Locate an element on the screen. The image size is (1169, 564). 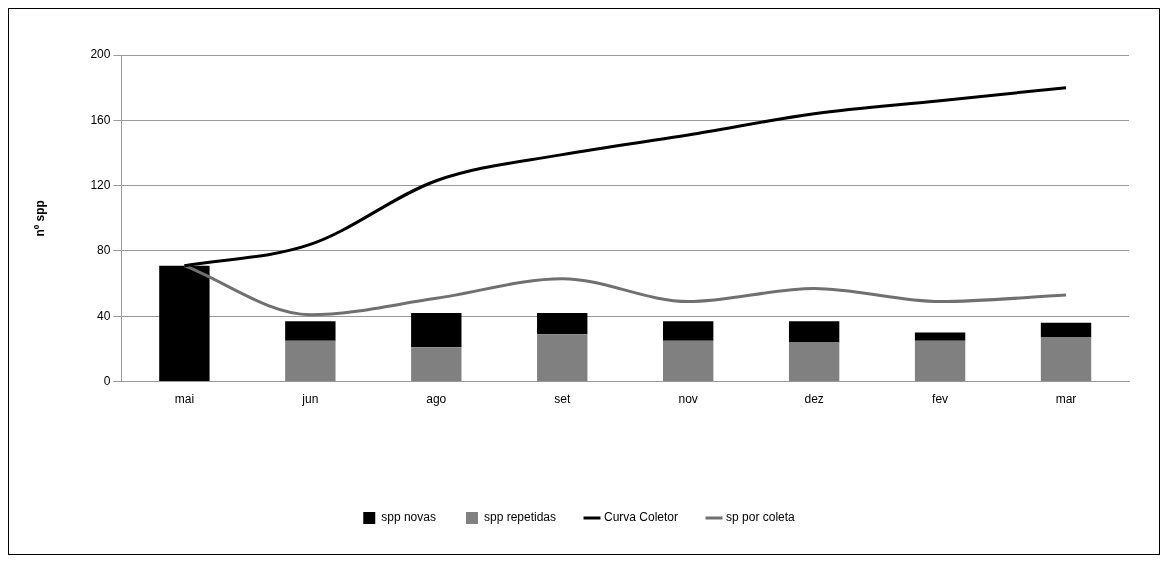
y-tick-label: 200 is located at coordinates (100, 54).